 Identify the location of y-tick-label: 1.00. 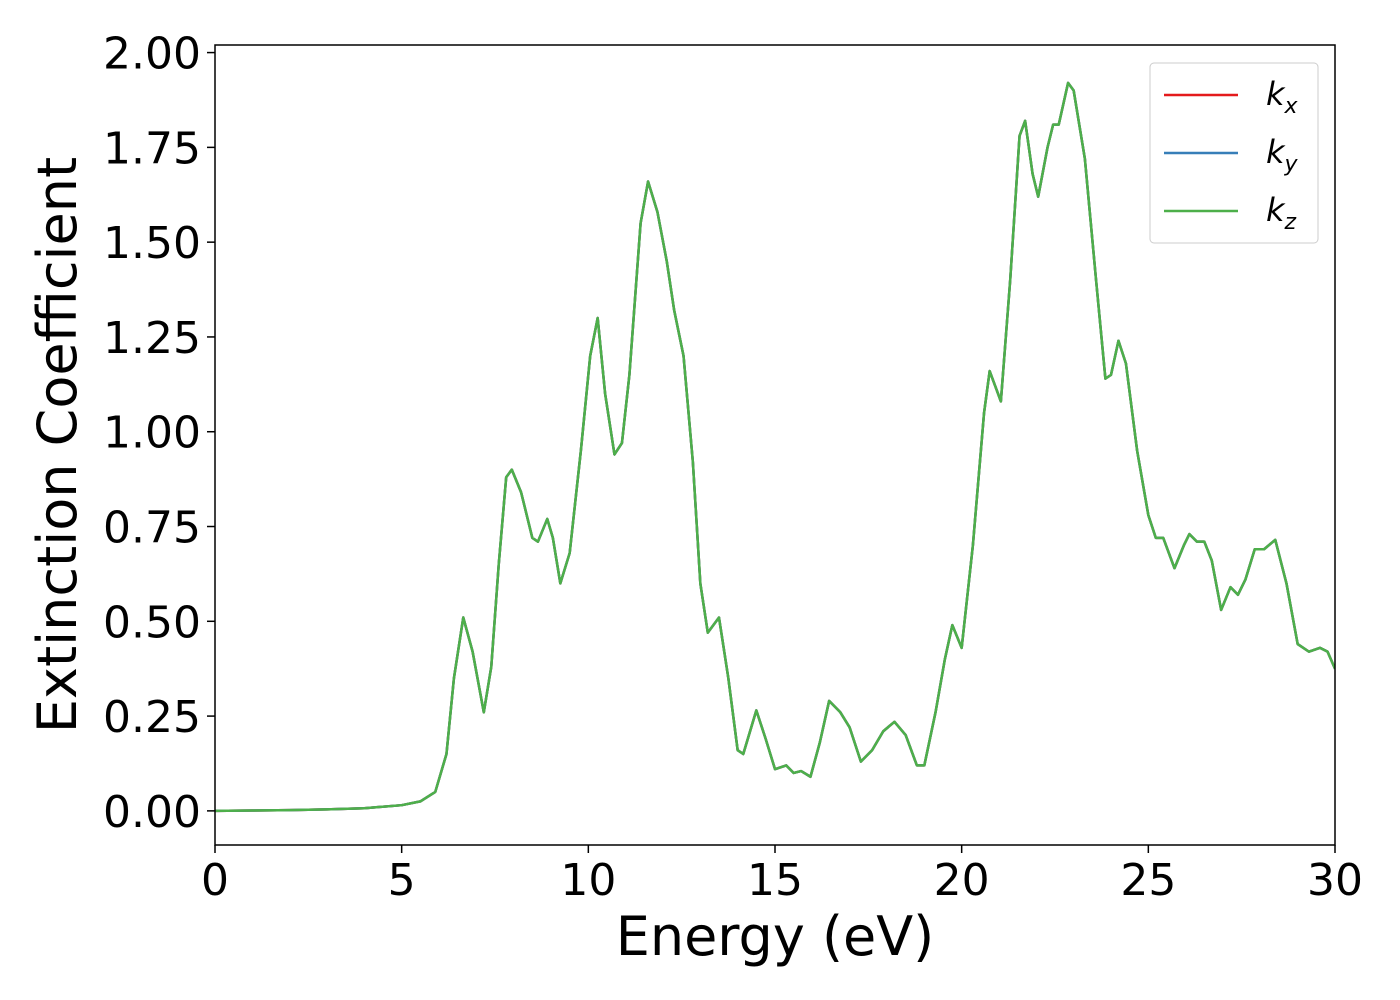
(152, 433).